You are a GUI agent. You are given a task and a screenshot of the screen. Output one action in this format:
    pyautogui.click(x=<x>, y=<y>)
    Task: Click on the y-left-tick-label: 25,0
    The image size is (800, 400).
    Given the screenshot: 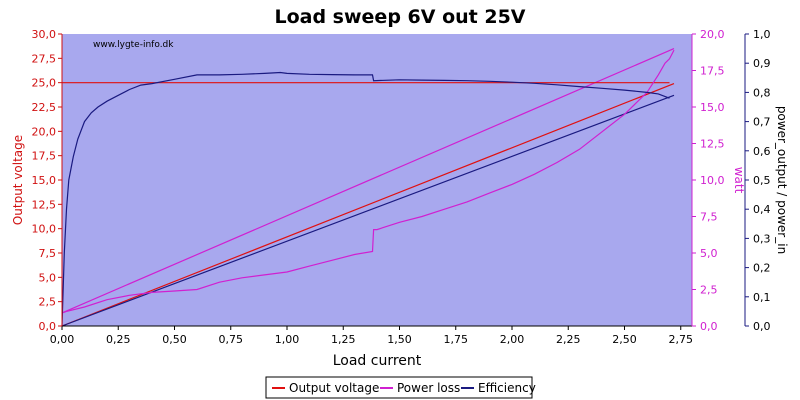 What is the action you would take?
    pyautogui.click(x=44, y=83)
    